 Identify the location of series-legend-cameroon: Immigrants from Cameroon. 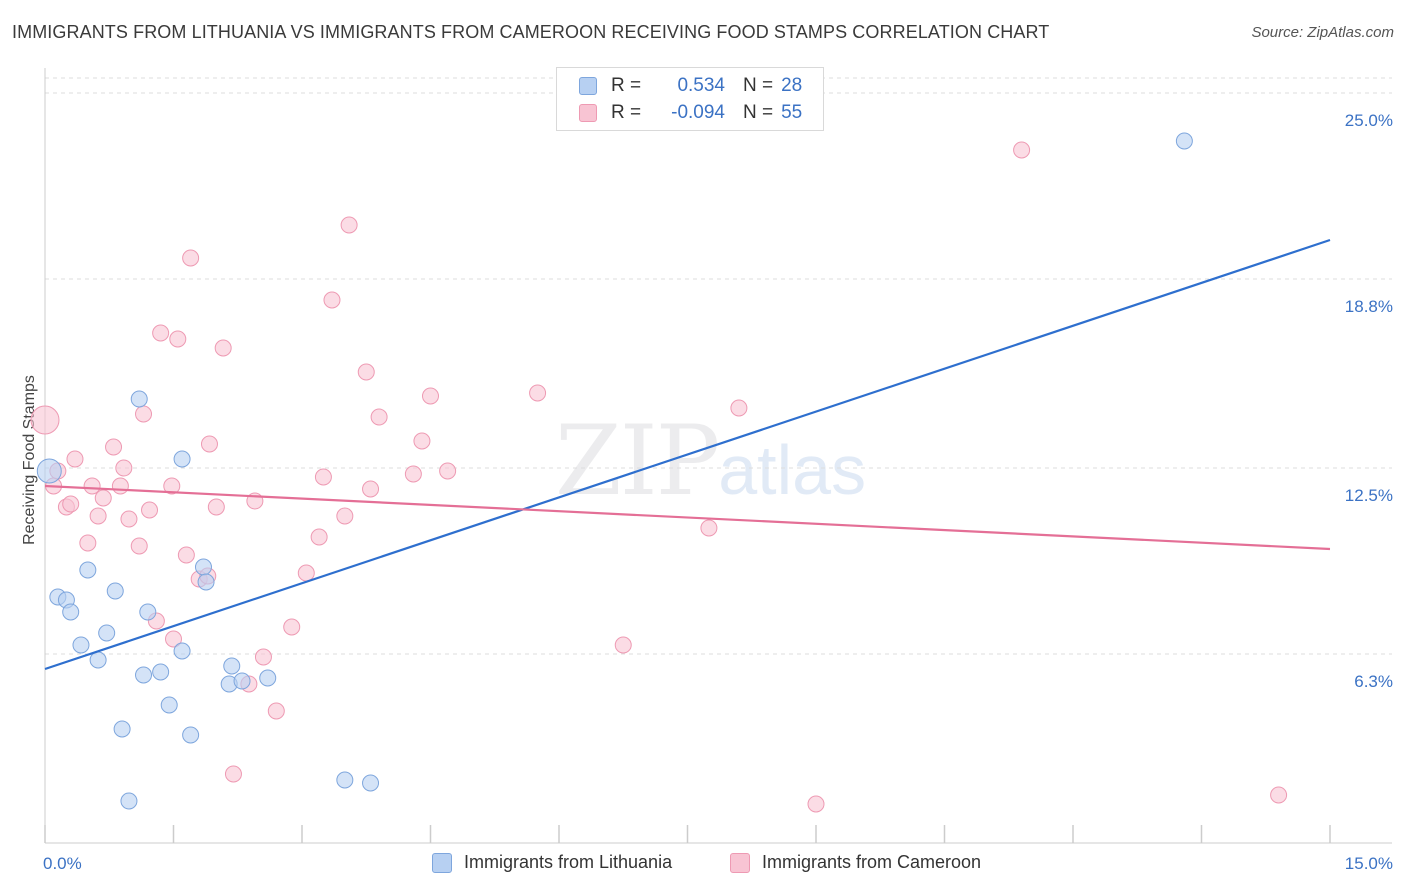
(855, 862).